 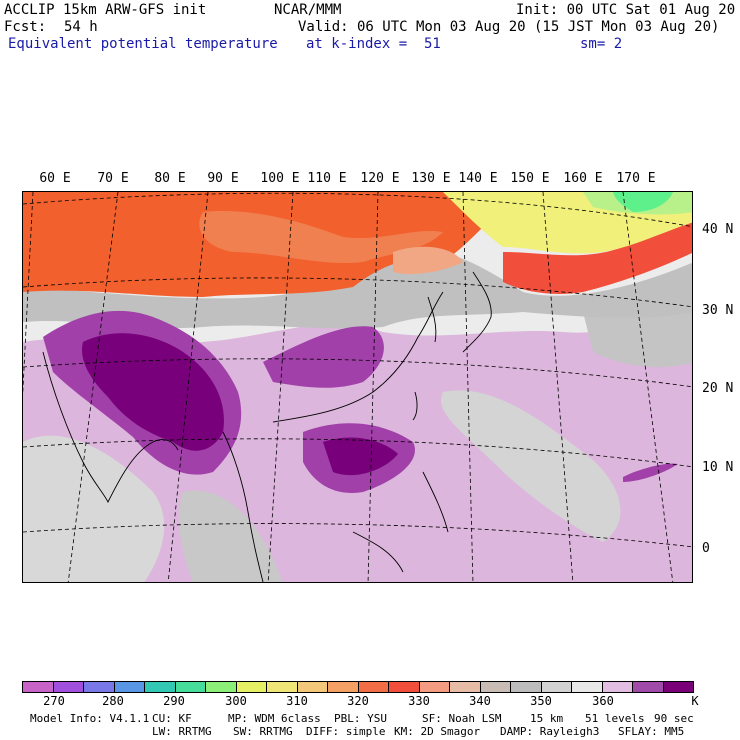 What do you see at coordinates (346, 731) in the screenshot?
I see `footer-diff: DIFF: simple` at bounding box center [346, 731].